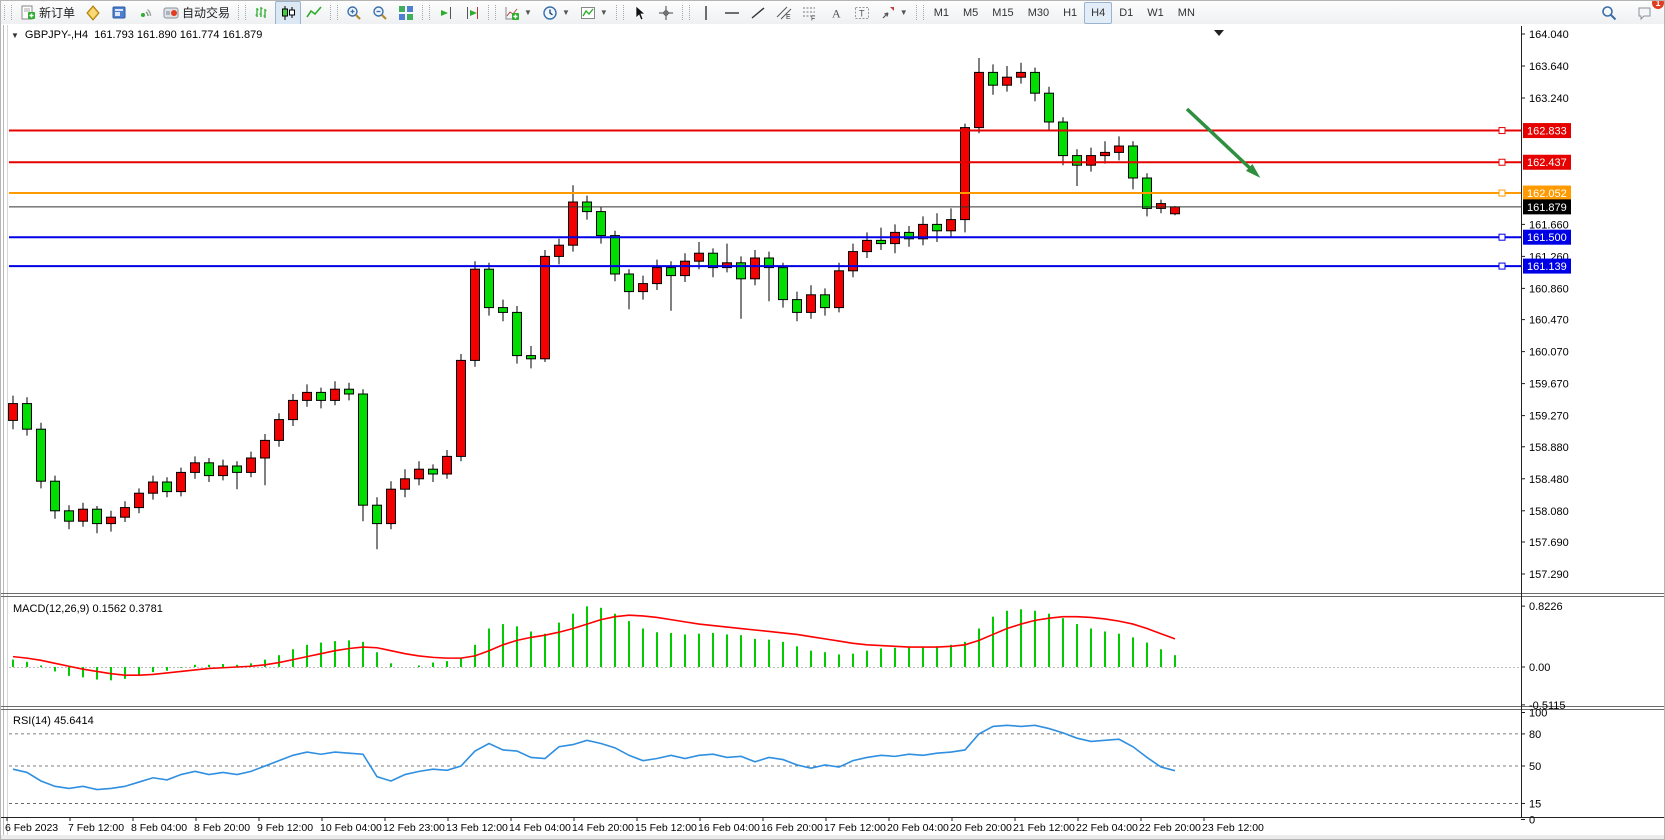  I want to click on search-button, so click(1609, 13).